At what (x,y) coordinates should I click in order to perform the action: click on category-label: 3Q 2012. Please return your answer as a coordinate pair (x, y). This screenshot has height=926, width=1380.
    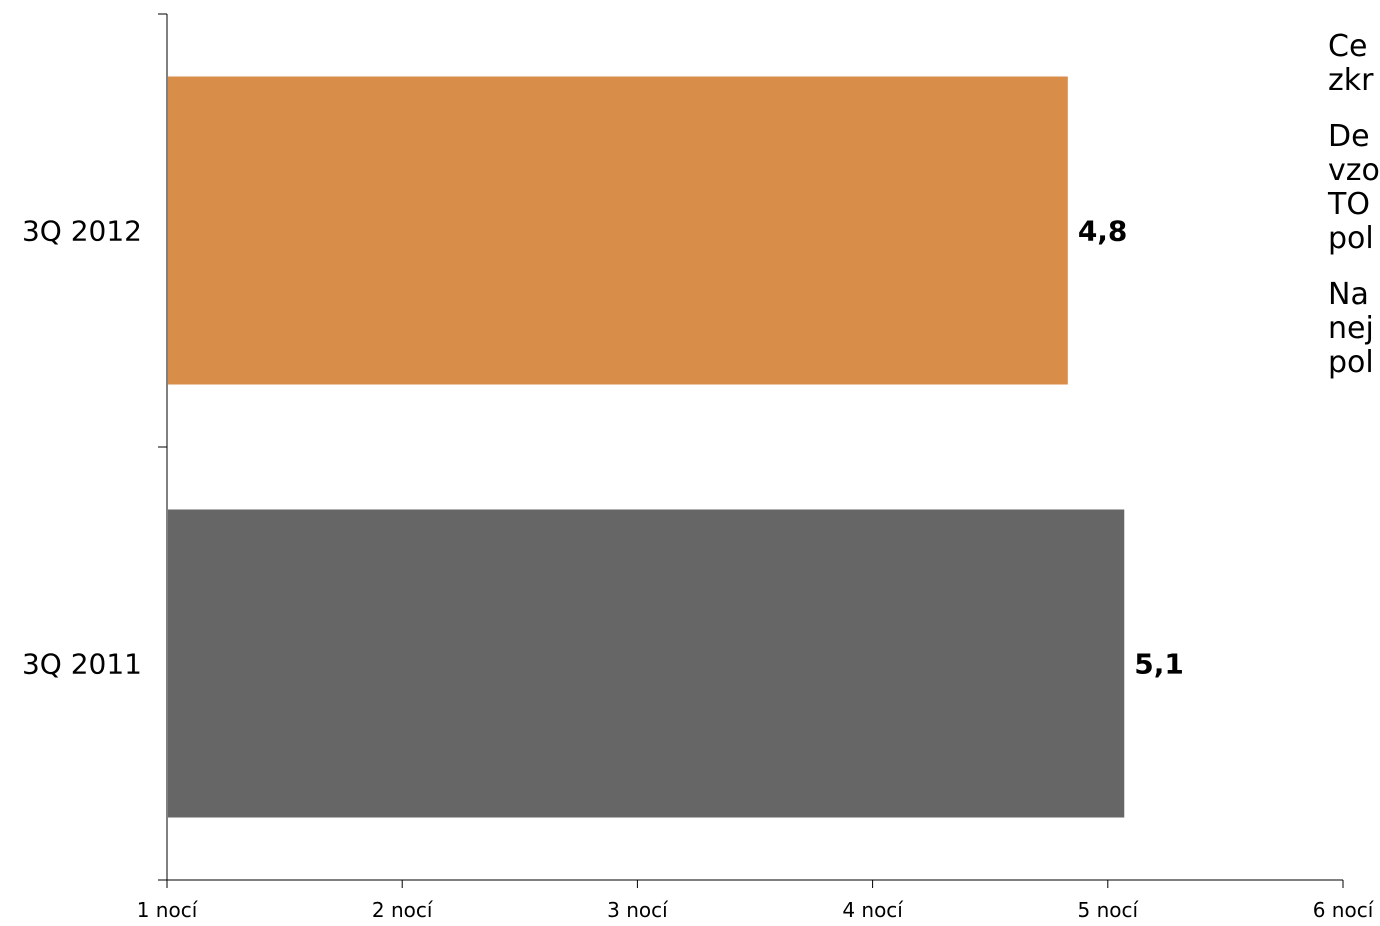
    Looking at the image, I should click on (82, 231).